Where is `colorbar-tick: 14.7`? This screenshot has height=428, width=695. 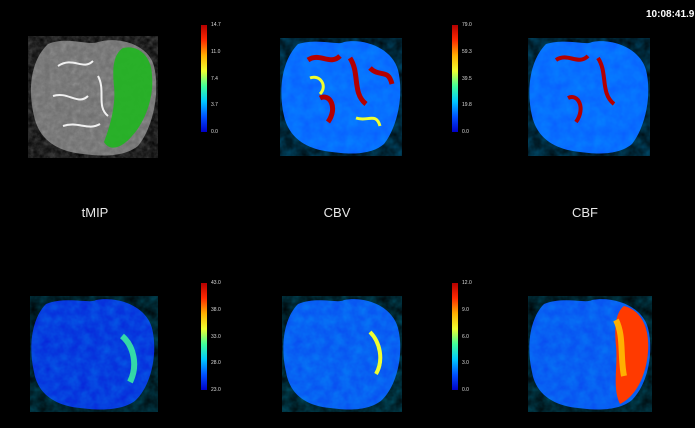 colorbar-tick: 14.7 is located at coordinates (216, 25).